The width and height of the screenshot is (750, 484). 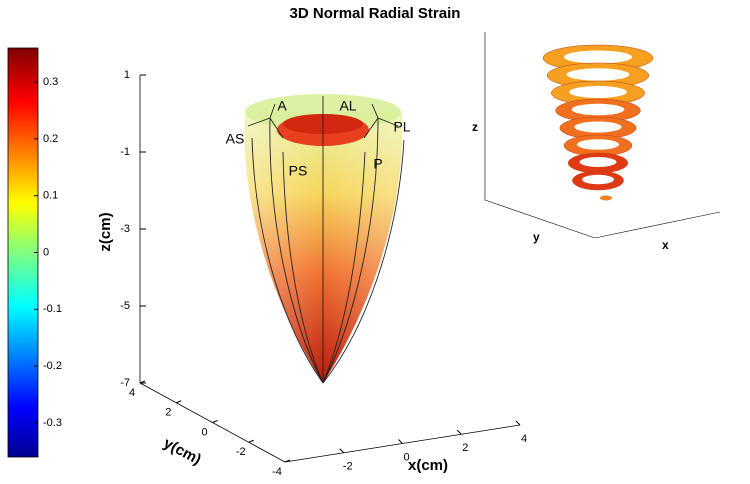 I want to click on surface, so click(x=324, y=239).